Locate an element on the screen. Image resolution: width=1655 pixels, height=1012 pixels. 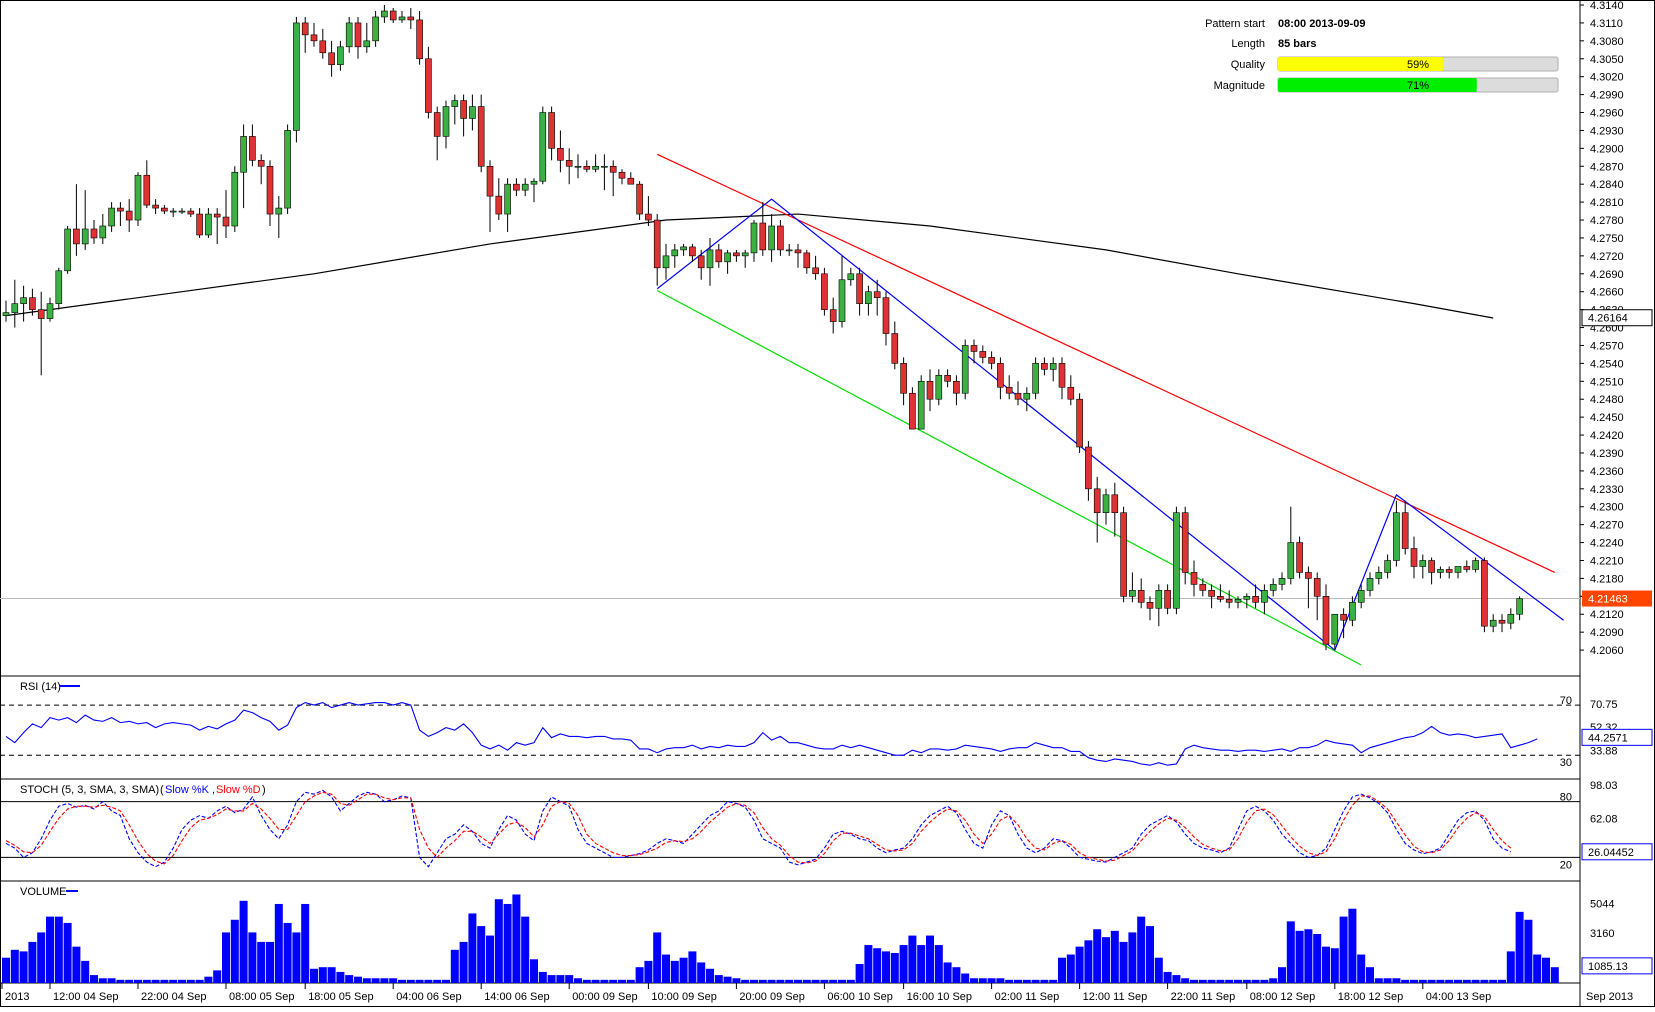
stoch-legend-paren: ( is located at coordinates (162, 790).